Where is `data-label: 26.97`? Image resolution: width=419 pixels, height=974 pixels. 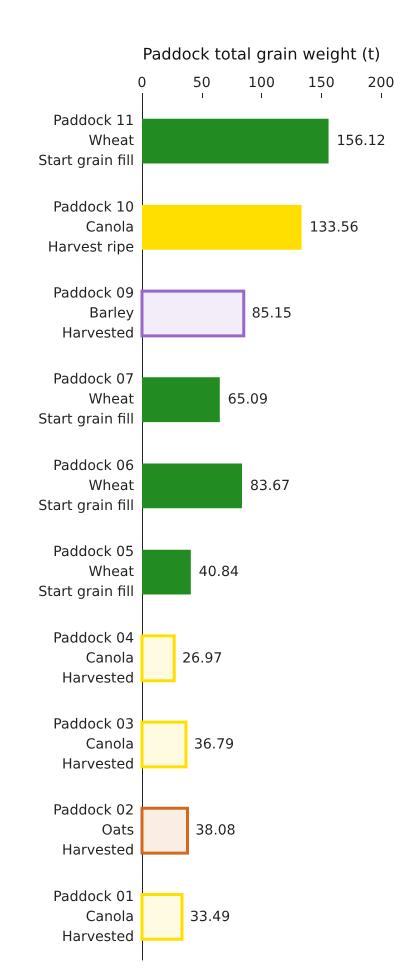 data-label: 26.97 is located at coordinates (202, 658).